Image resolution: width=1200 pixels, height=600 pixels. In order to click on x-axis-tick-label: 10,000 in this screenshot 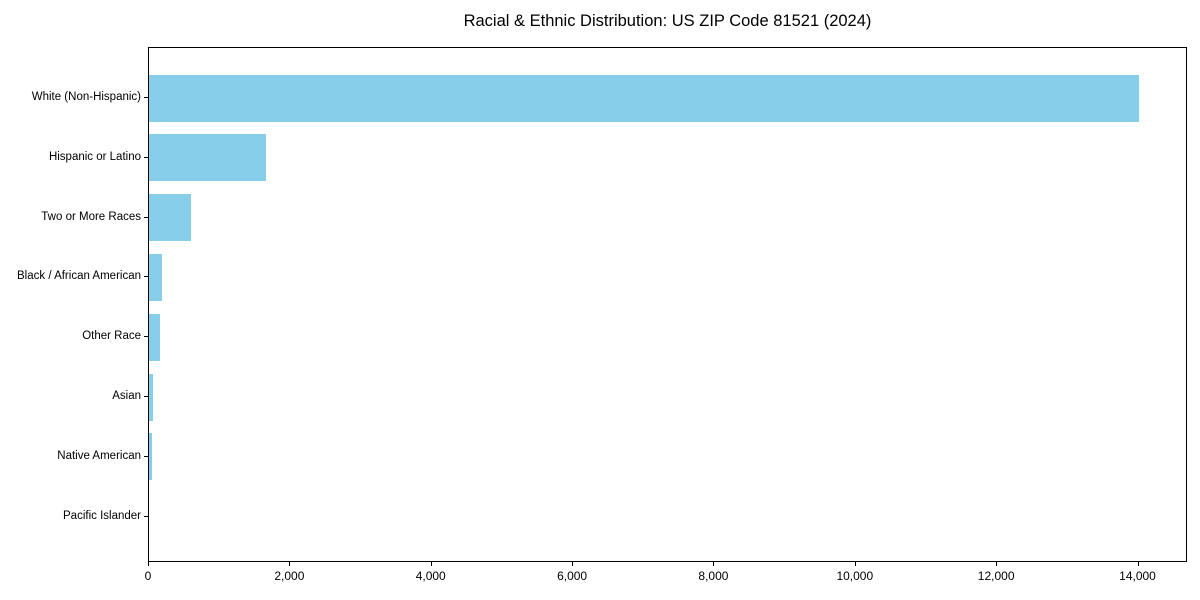, I will do `click(855, 576)`.